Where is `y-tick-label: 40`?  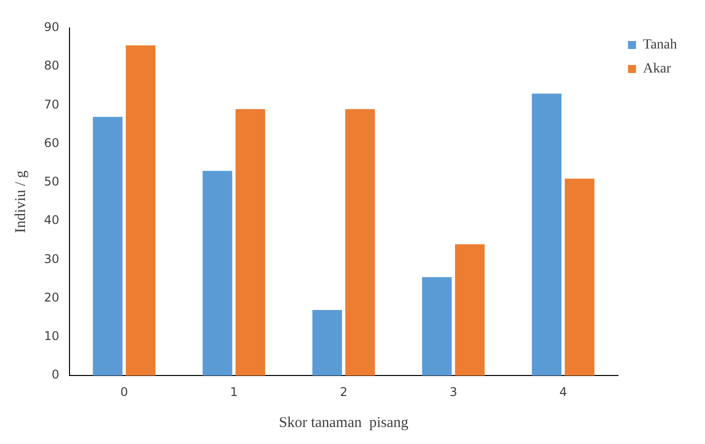
y-tick-label: 40 is located at coordinates (52, 220).